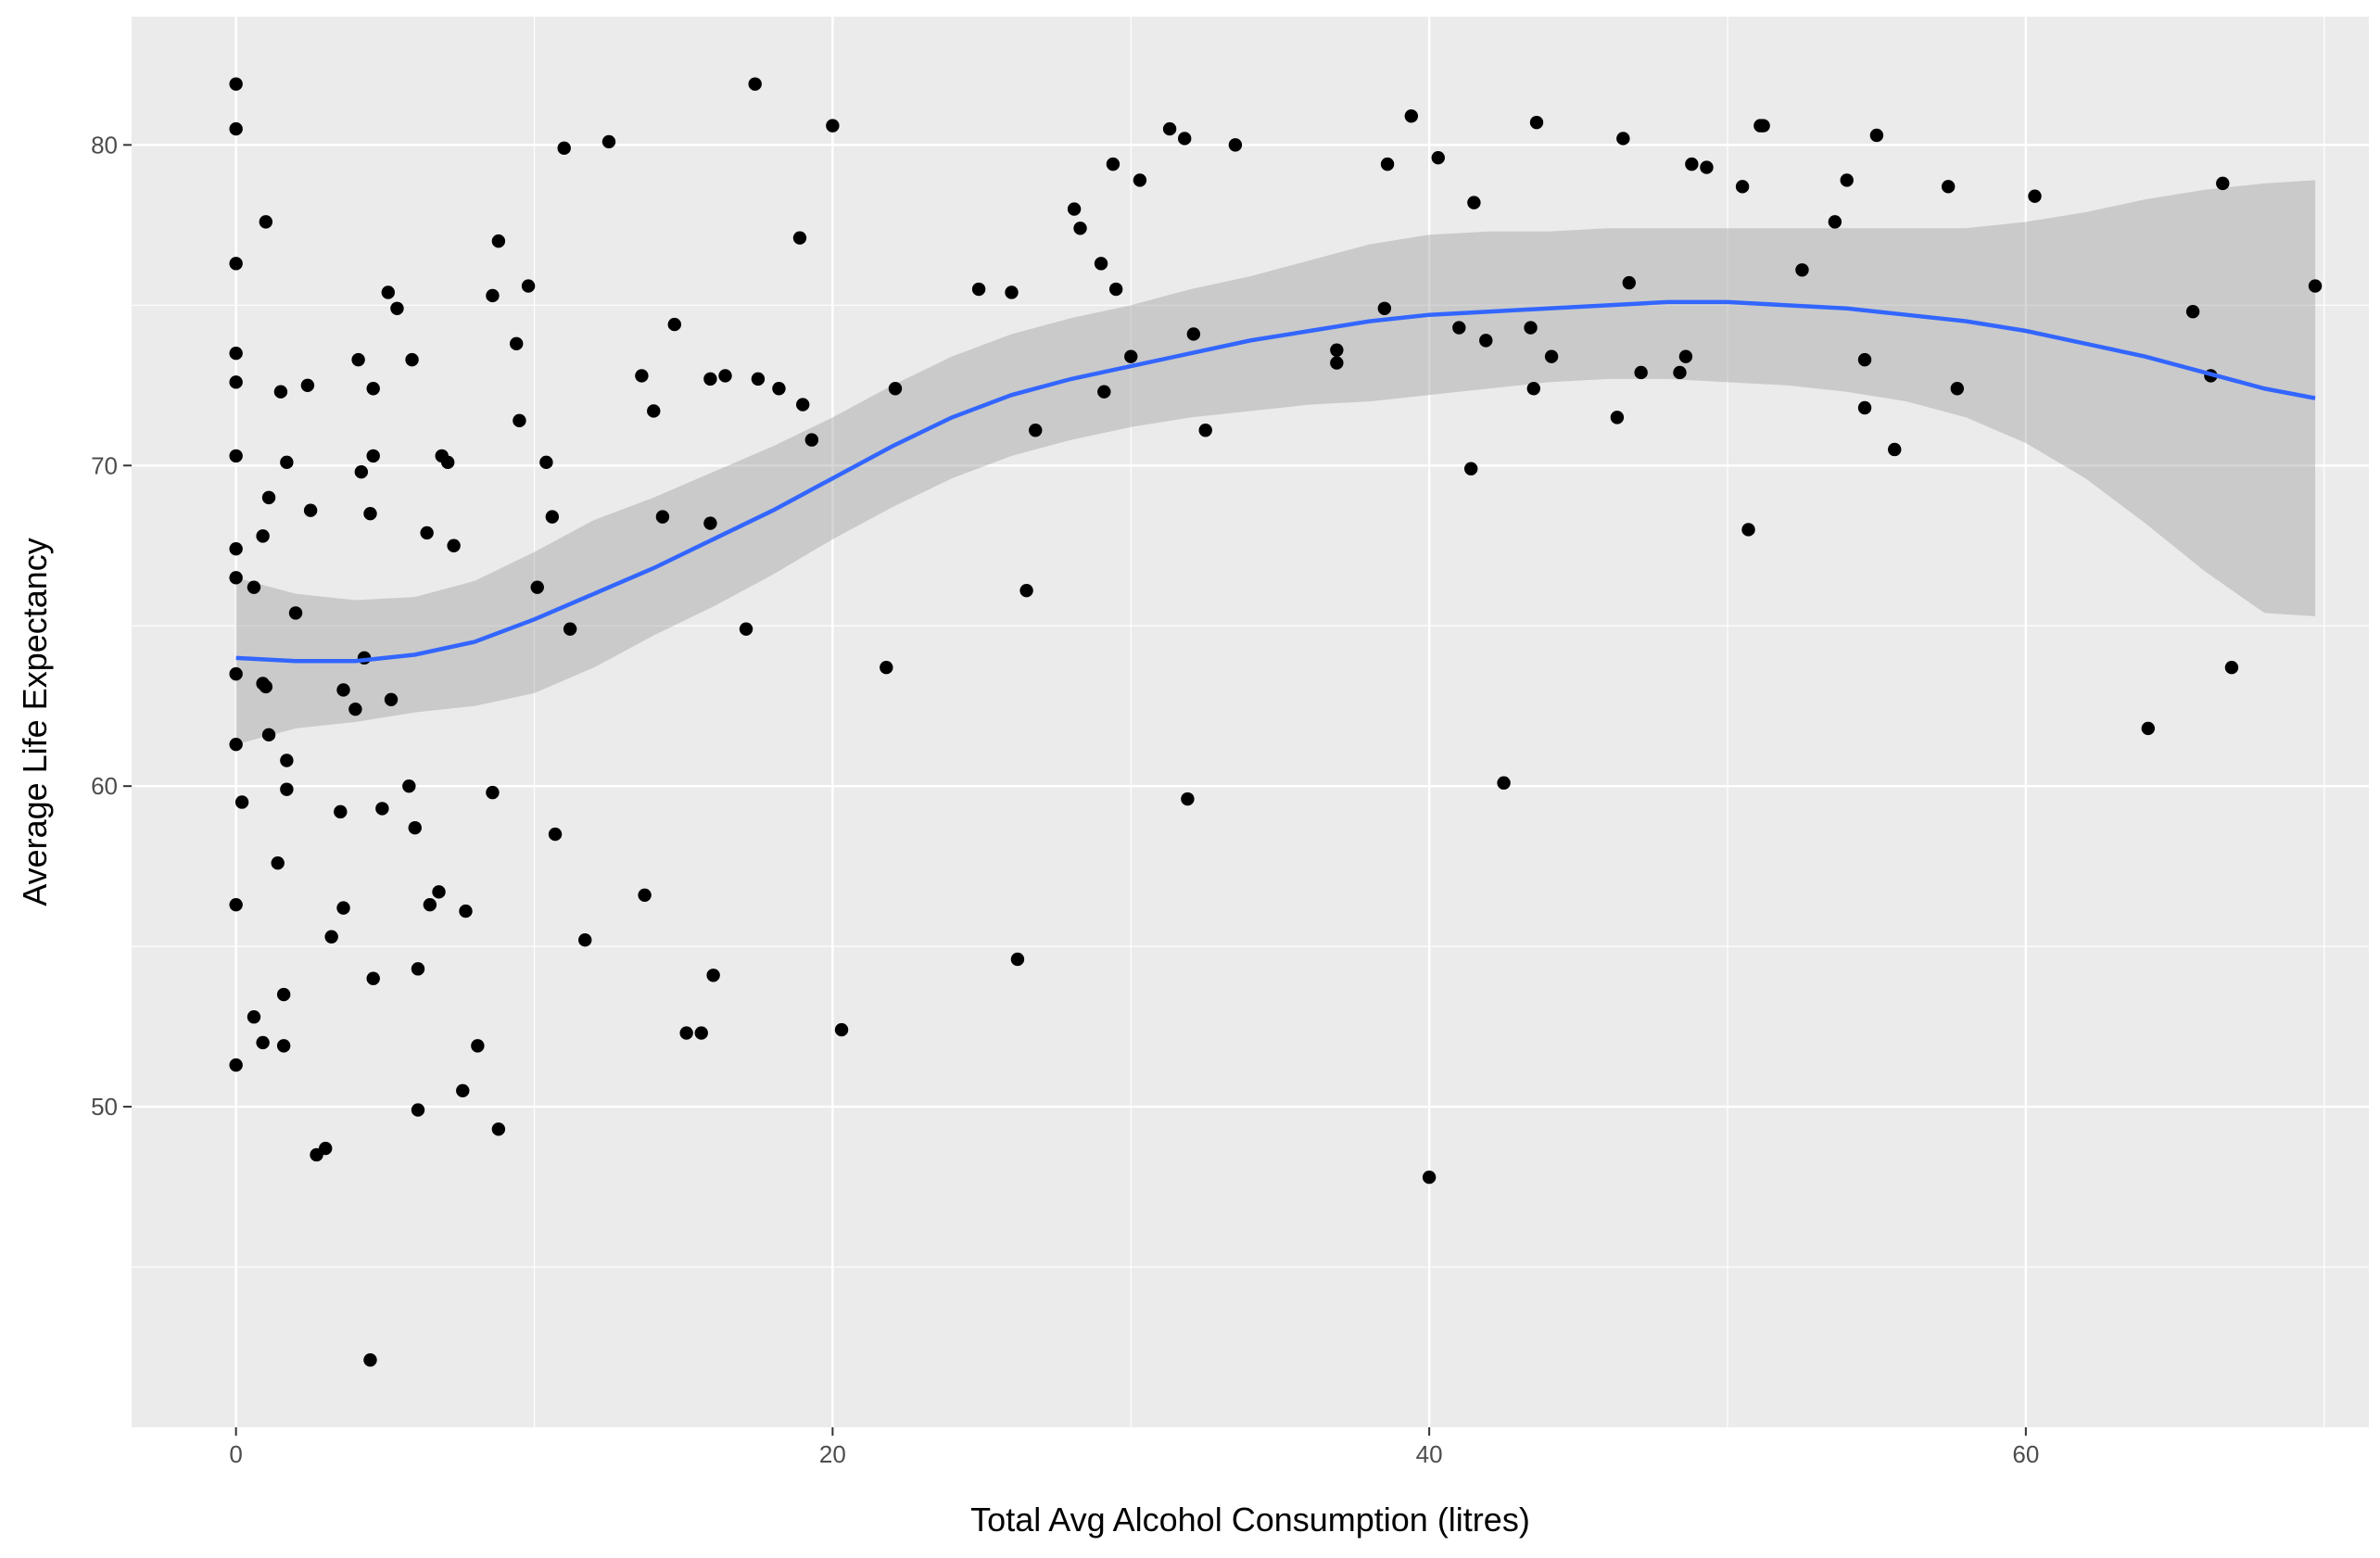 The width and height of the screenshot is (2380, 1558). I want to click on y-tick-label: 50, so click(104, 1107).